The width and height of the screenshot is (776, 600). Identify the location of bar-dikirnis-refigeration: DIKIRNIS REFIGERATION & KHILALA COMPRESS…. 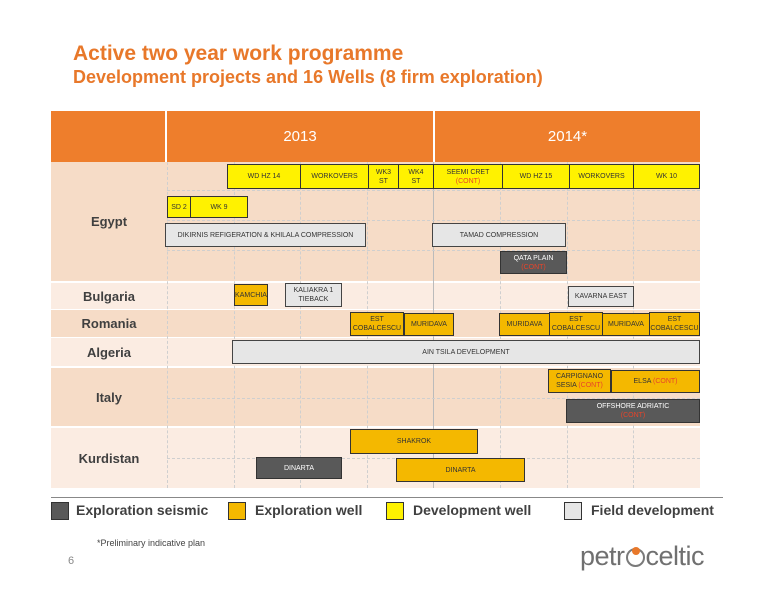
(265, 235).